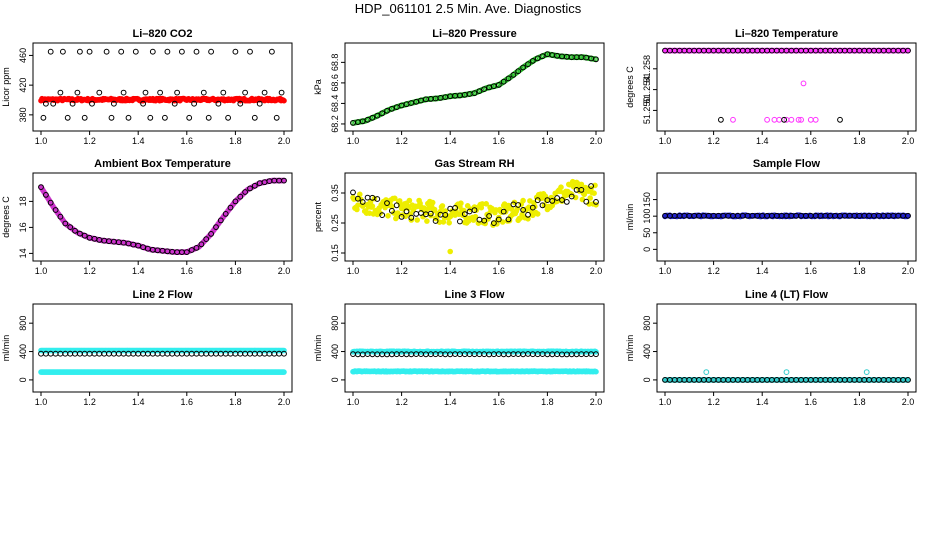 This screenshot has width=936, height=540. Describe the element at coordinates (647, 90) in the screenshot. I see `y-tick-label: 51.254` at that location.